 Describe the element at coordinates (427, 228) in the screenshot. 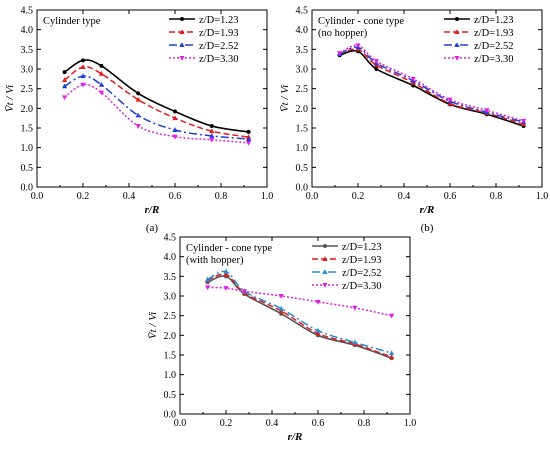

I see `panel-label: (b)` at that location.